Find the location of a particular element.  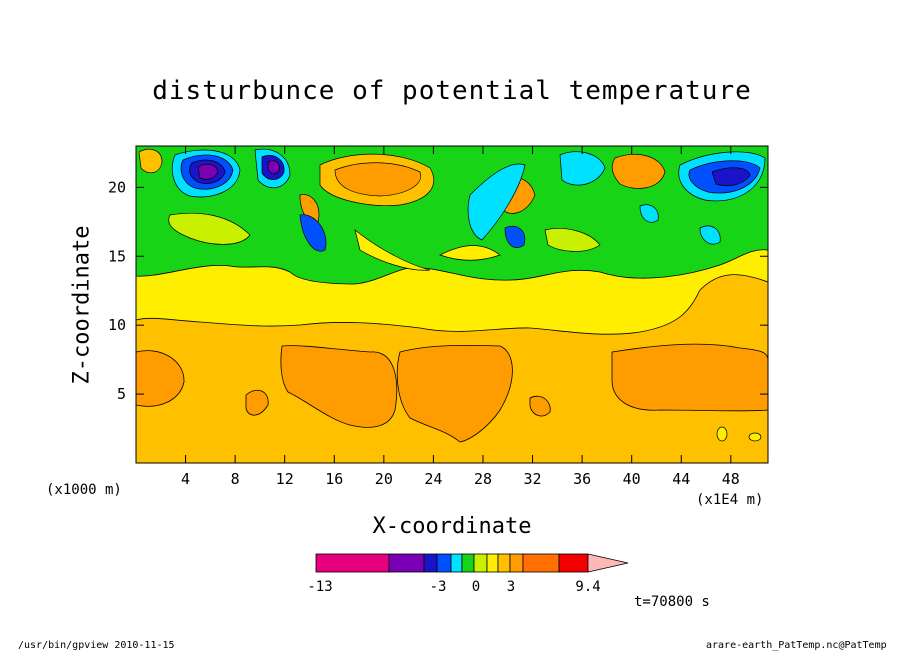

x-tick-label: 8 is located at coordinates (235, 479).